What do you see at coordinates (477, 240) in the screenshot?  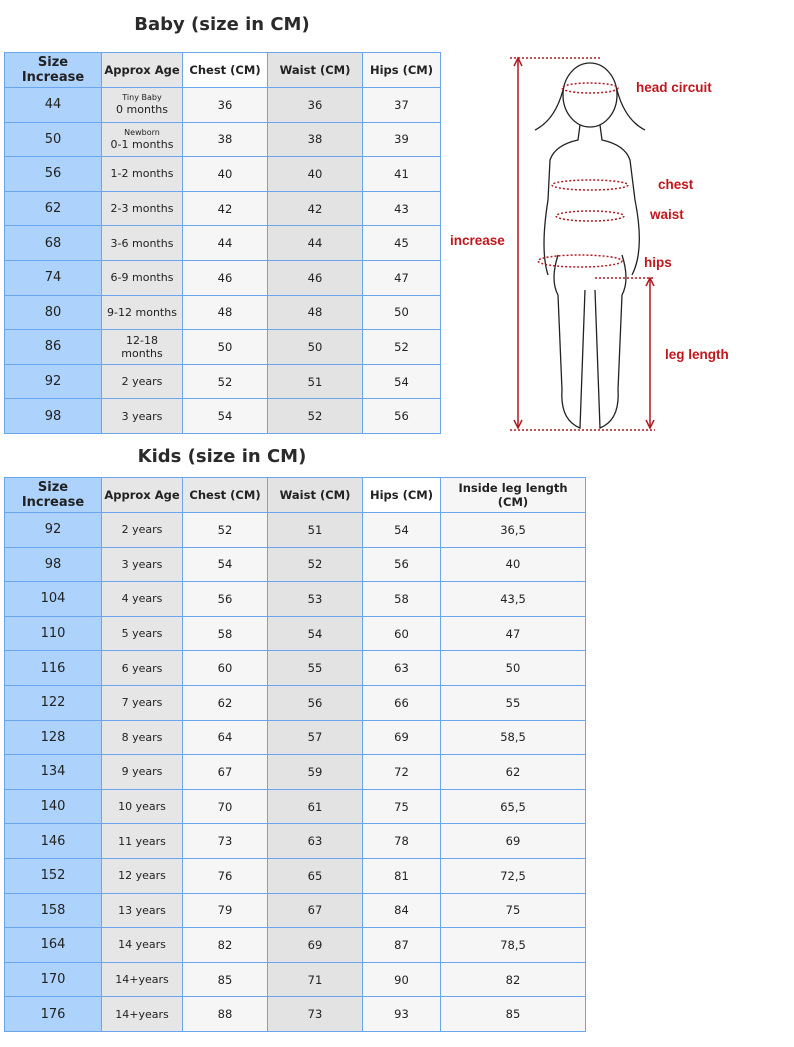 I see `increase-label: increase` at bounding box center [477, 240].